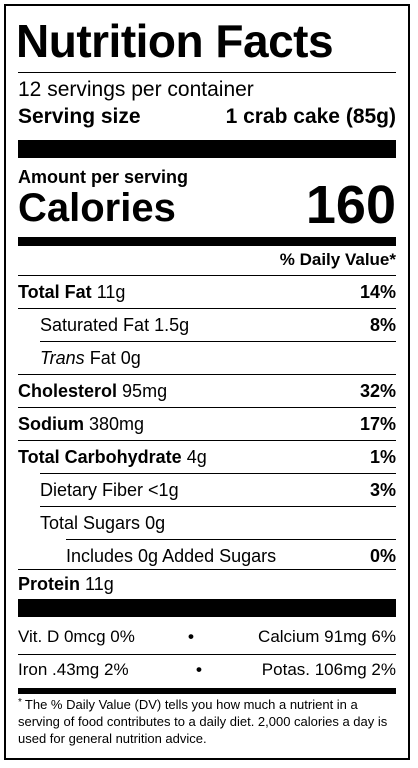 This screenshot has width=418, height=768. What do you see at coordinates (51, 424) in the screenshot?
I see `nutrient-name: Sodium` at bounding box center [51, 424].